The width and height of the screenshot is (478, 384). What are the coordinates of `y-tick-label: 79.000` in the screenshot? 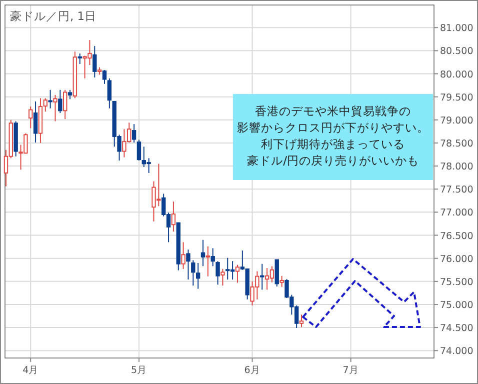 It's located at (457, 120).